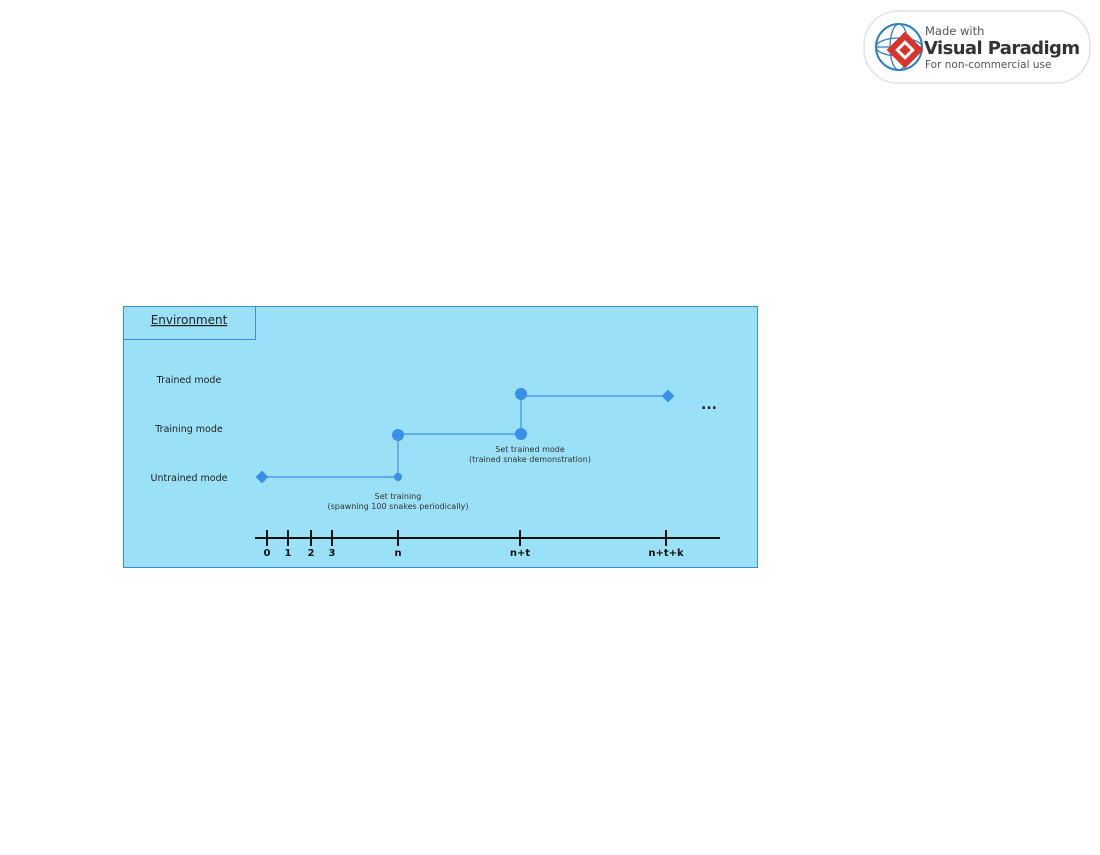  What do you see at coordinates (188, 429) in the screenshot?
I see `state-label-training: Training mode` at bounding box center [188, 429].